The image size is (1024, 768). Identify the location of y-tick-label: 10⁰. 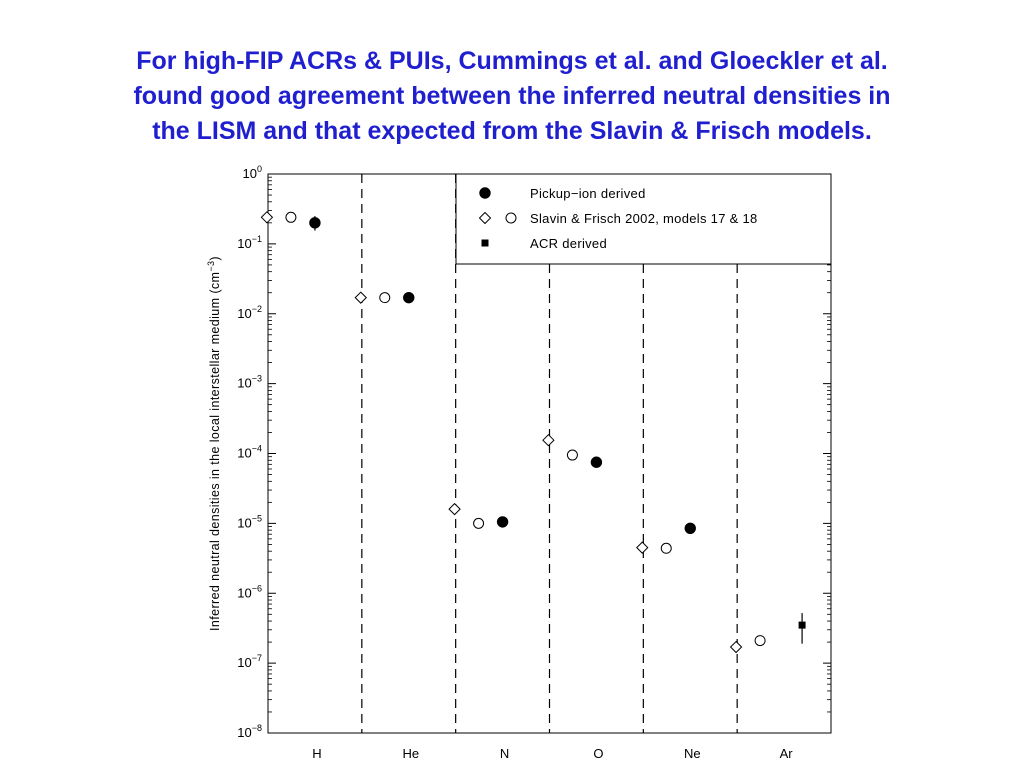
(252, 172).